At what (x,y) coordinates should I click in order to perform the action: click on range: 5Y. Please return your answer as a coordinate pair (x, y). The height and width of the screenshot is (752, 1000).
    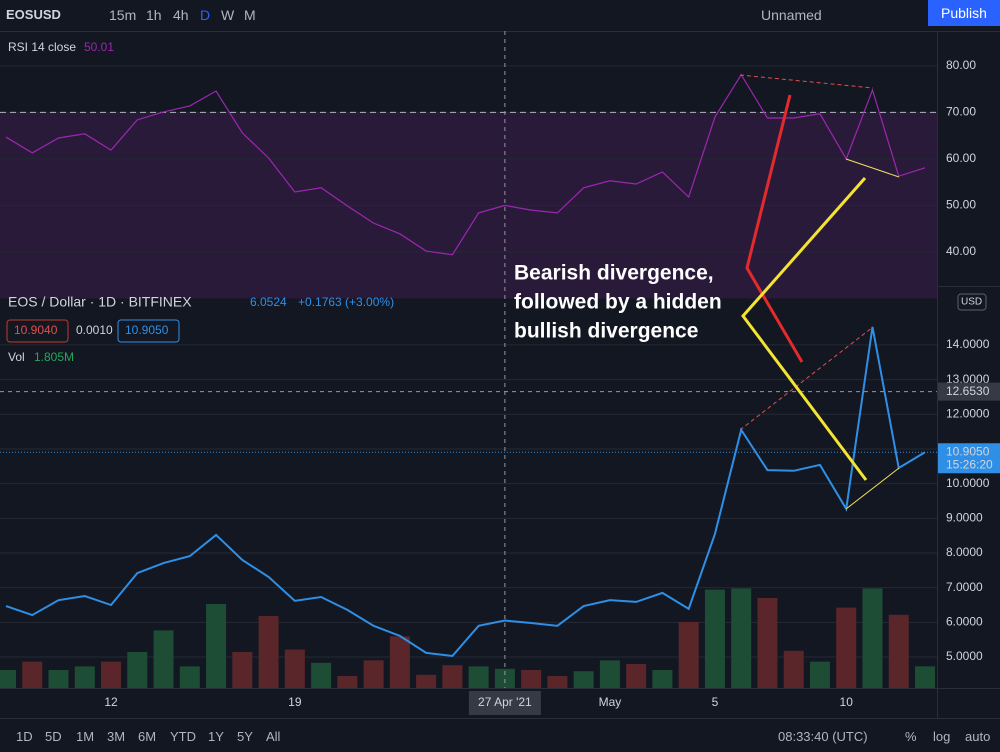
    Looking at the image, I should click on (245, 736).